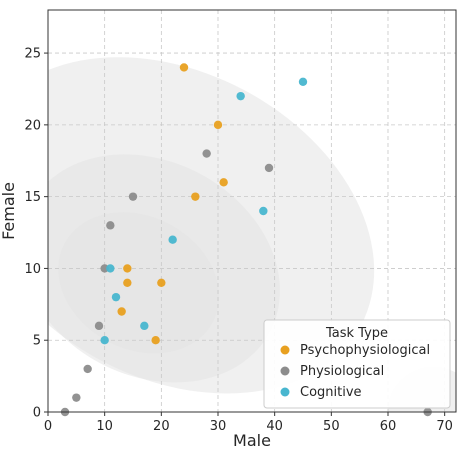 This screenshot has height=453, width=457. Describe the element at coordinates (356, 333) in the screenshot. I see `legend-title: Task Type` at that location.